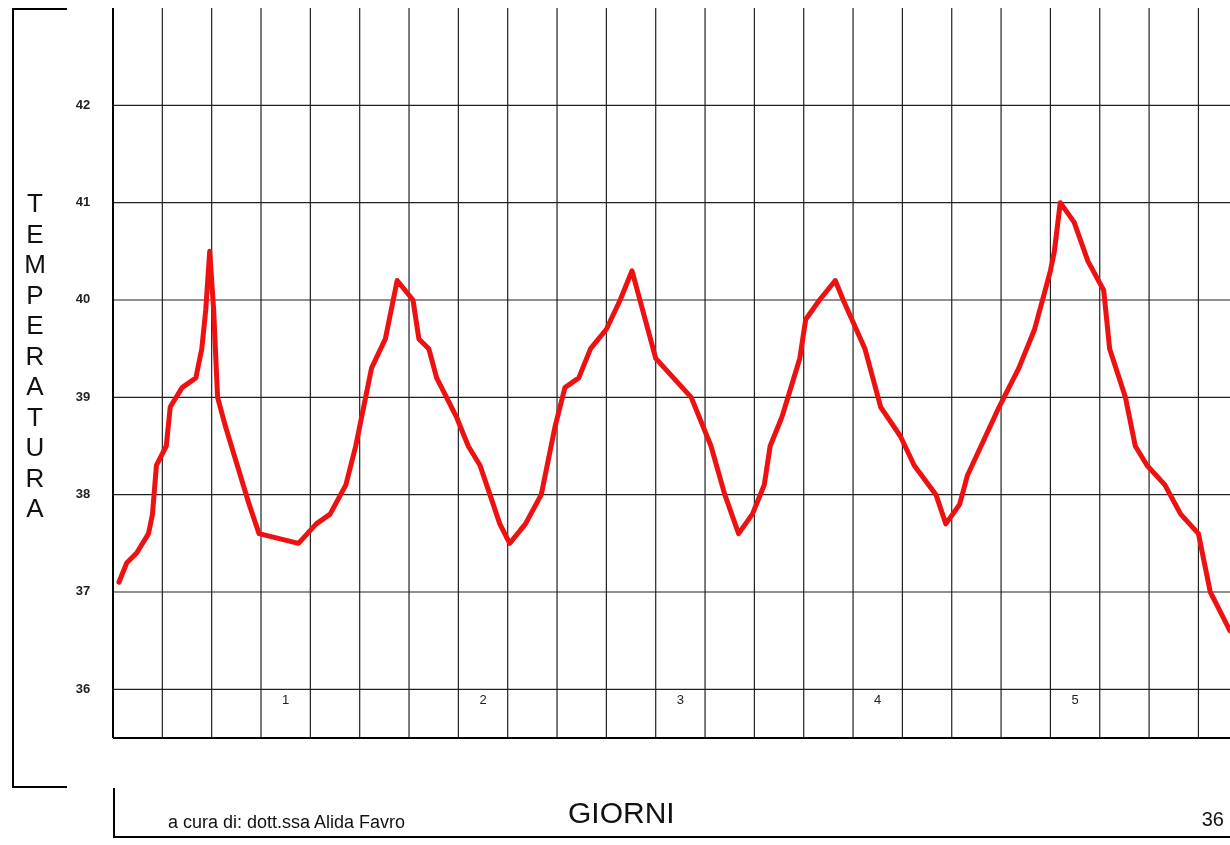 This screenshot has height=845, width=1230. Describe the element at coordinates (83, 104) in the screenshot. I see `y-tick-label: 42` at that location.